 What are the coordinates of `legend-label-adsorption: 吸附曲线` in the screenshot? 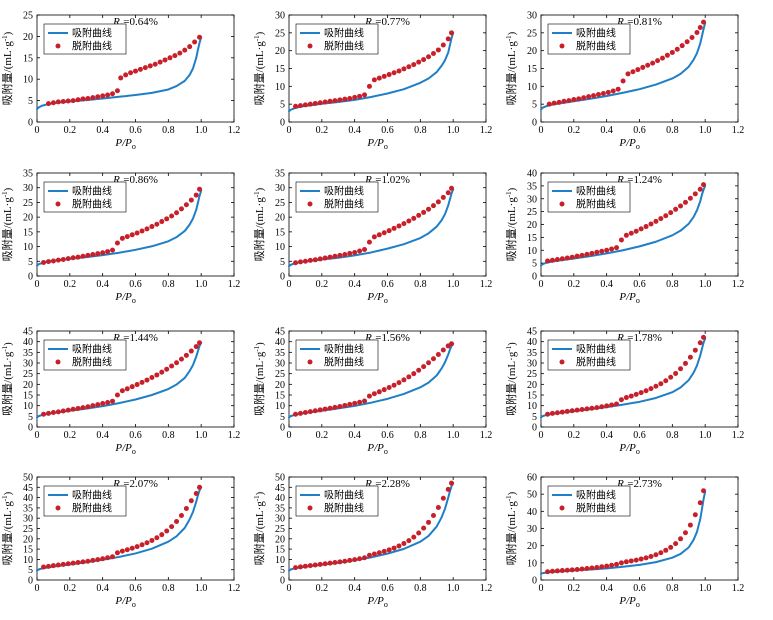 It's located at (344, 349).